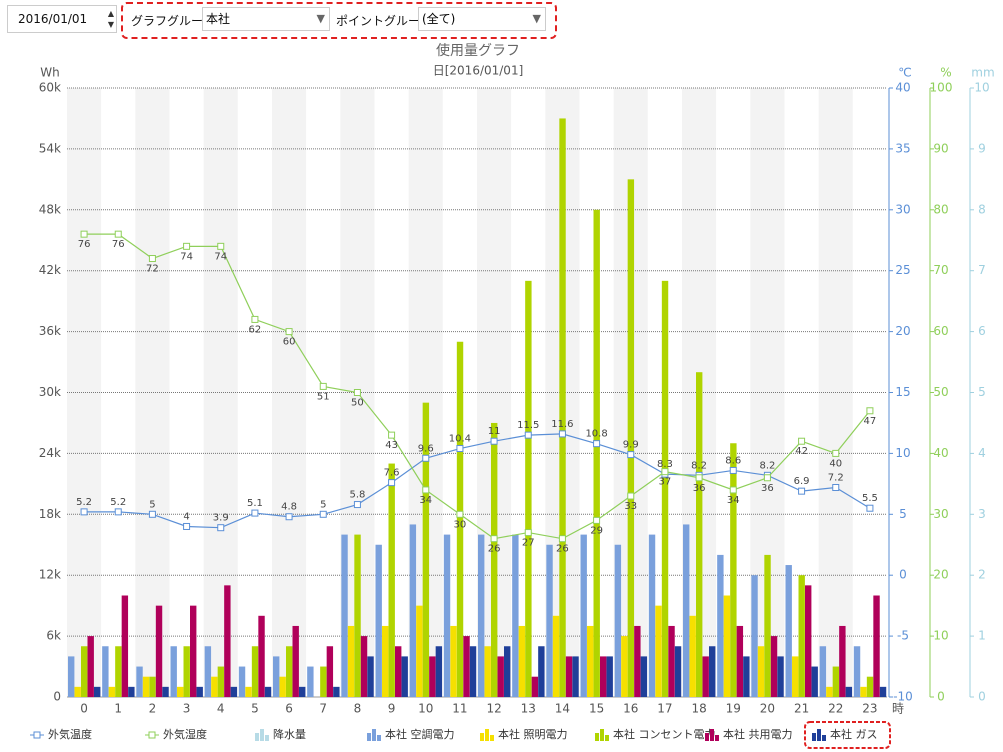 This screenshot has height=752, width=1003. Describe the element at coordinates (903, 697) in the screenshot. I see `y2-tick-label: -10` at that location.